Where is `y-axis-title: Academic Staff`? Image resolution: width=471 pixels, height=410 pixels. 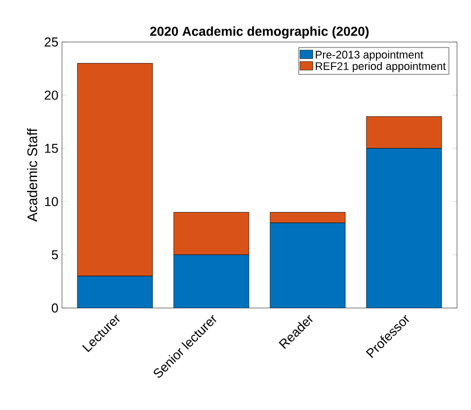
y-axis-title: Academic Staff is located at coordinates (32, 175).